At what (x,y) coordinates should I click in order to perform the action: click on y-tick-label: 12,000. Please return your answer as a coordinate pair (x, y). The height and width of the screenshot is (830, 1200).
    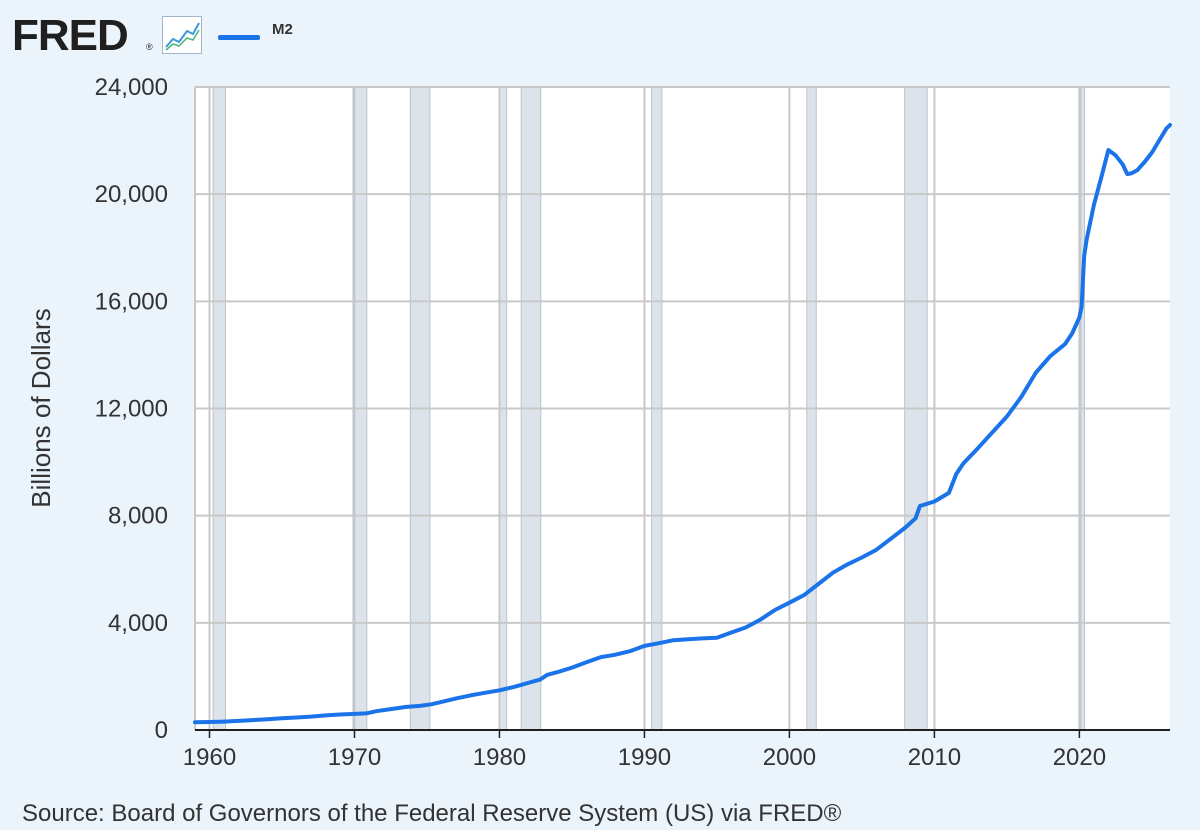
    Looking at the image, I should click on (131, 409).